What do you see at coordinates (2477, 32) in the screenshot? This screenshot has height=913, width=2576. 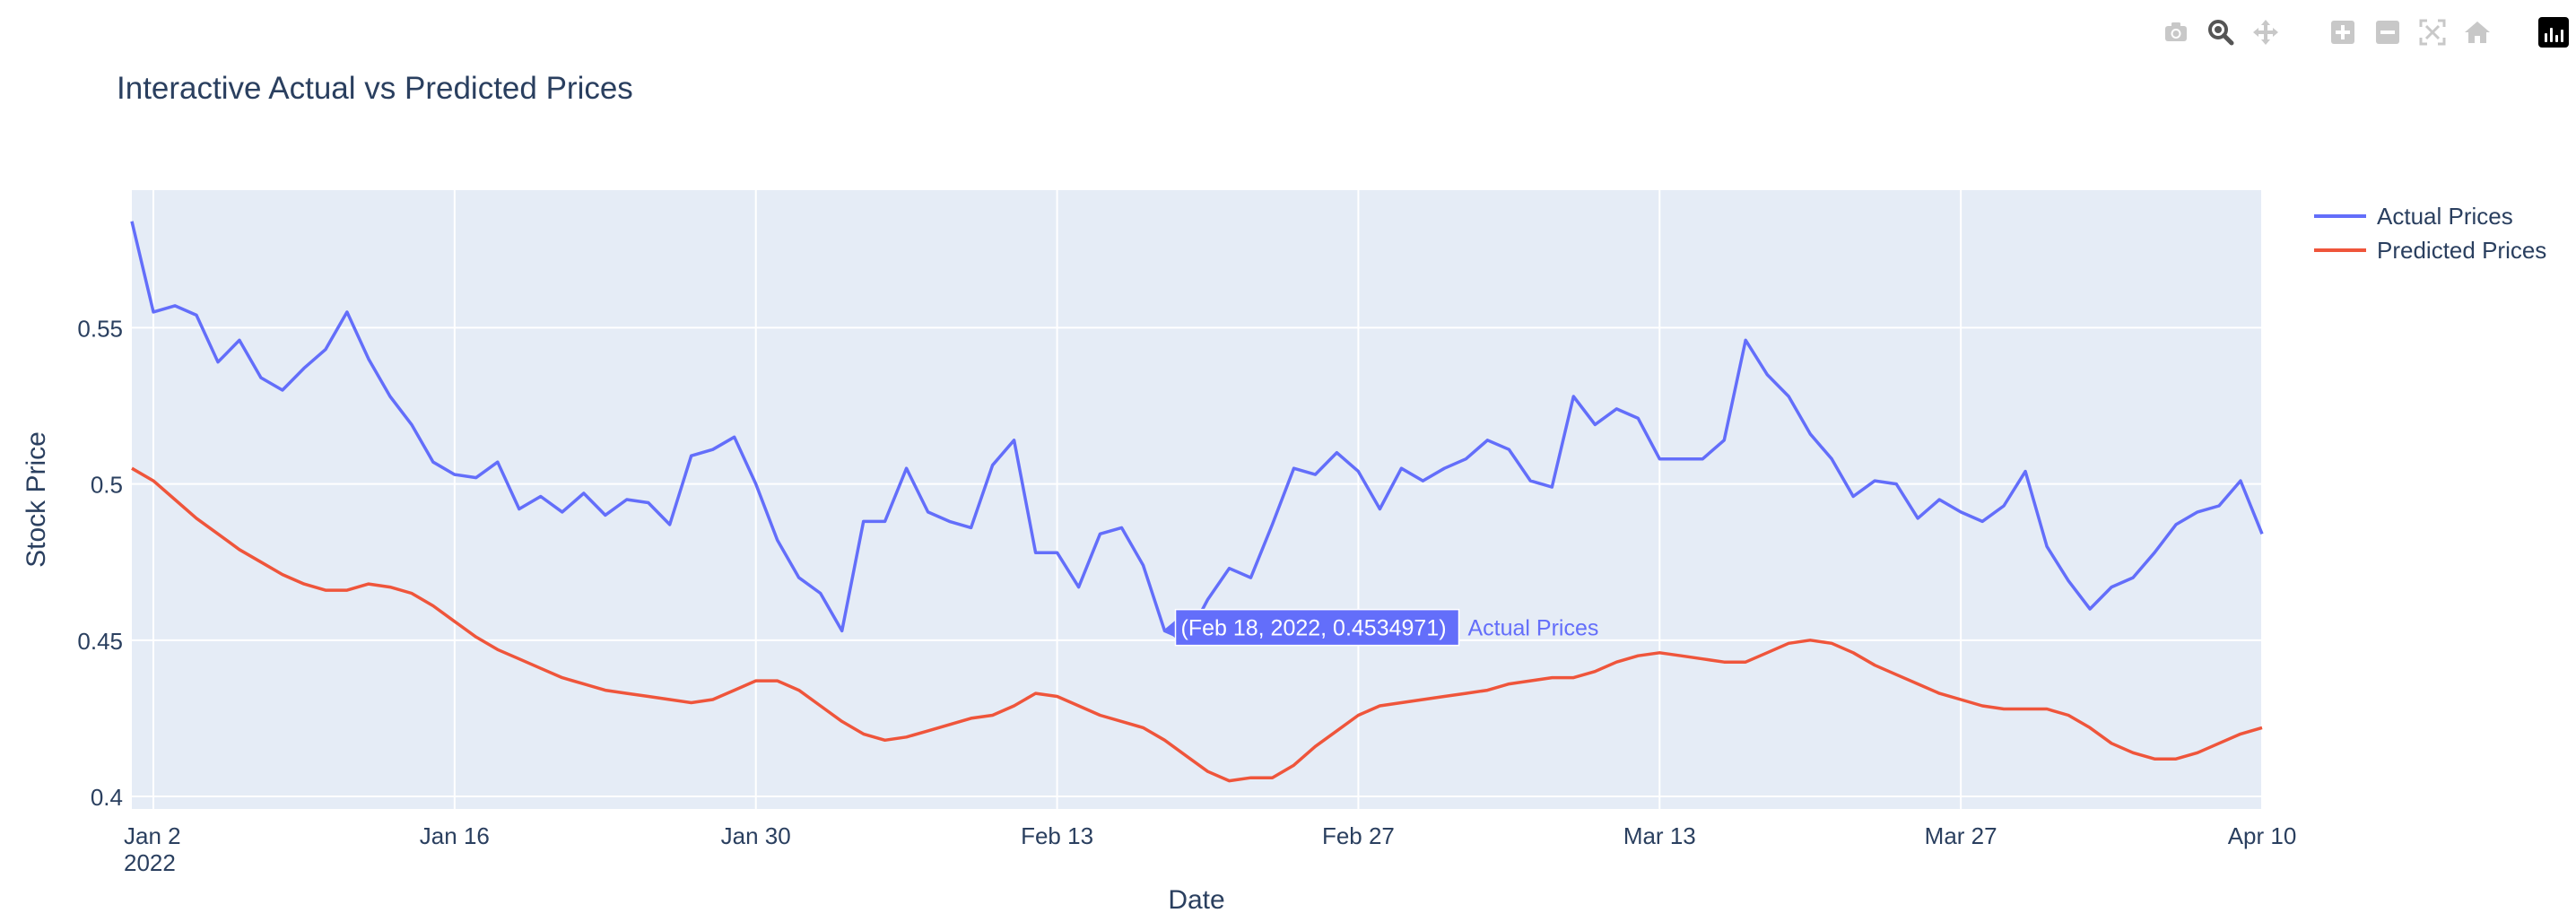 I see `reset-axes-icon` at bounding box center [2477, 32].